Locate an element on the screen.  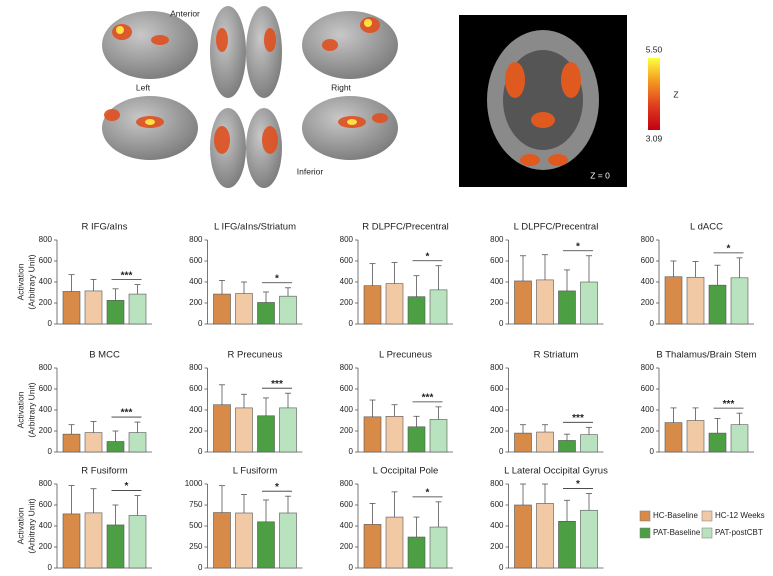
label-right: Right is located at coordinates (341, 87).